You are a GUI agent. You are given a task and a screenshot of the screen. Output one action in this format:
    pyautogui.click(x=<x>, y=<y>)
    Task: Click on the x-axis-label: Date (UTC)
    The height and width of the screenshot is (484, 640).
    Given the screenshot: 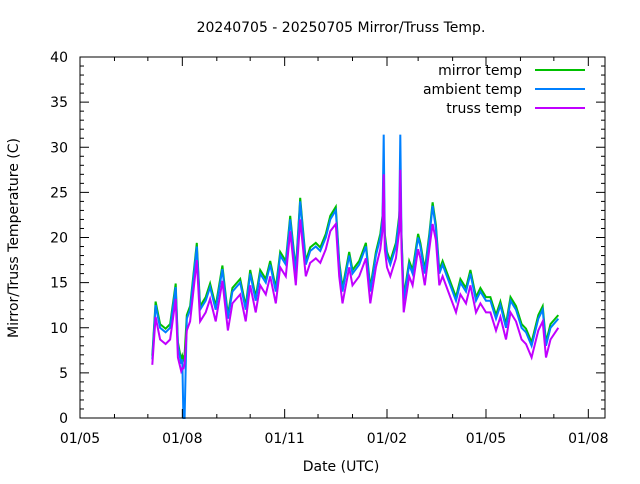 What is the action you would take?
    pyautogui.click(x=341, y=467)
    